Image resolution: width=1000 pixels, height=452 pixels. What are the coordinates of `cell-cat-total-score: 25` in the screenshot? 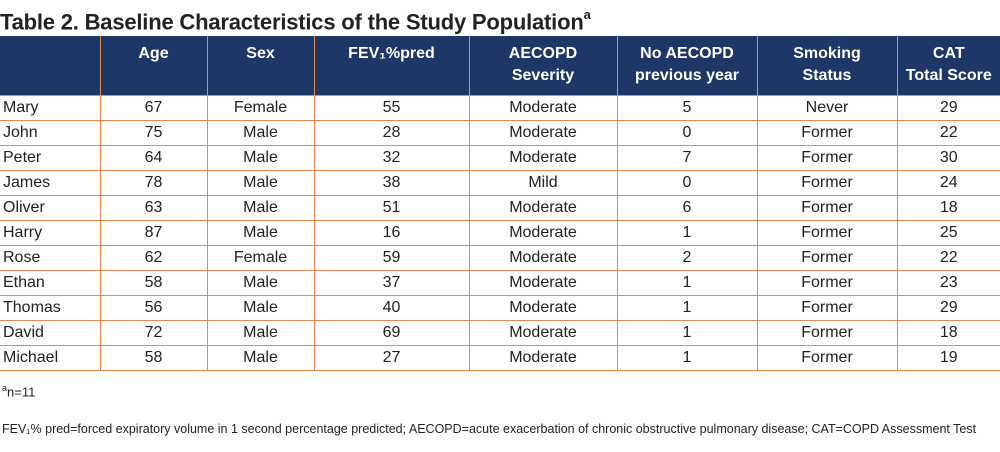 It's located at (948, 233).